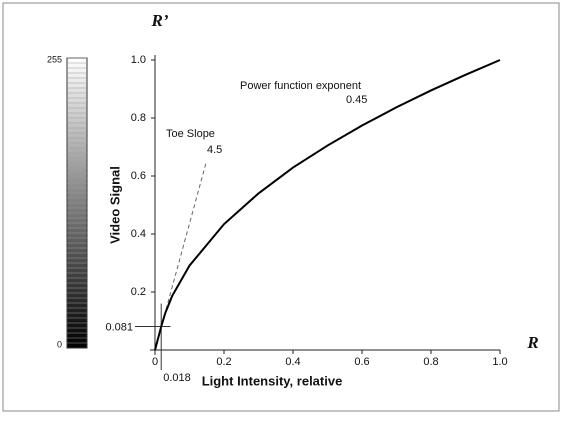  What do you see at coordinates (160, 20) in the screenshot?
I see `y-symbol: R’` at bounding box center [160, 20].